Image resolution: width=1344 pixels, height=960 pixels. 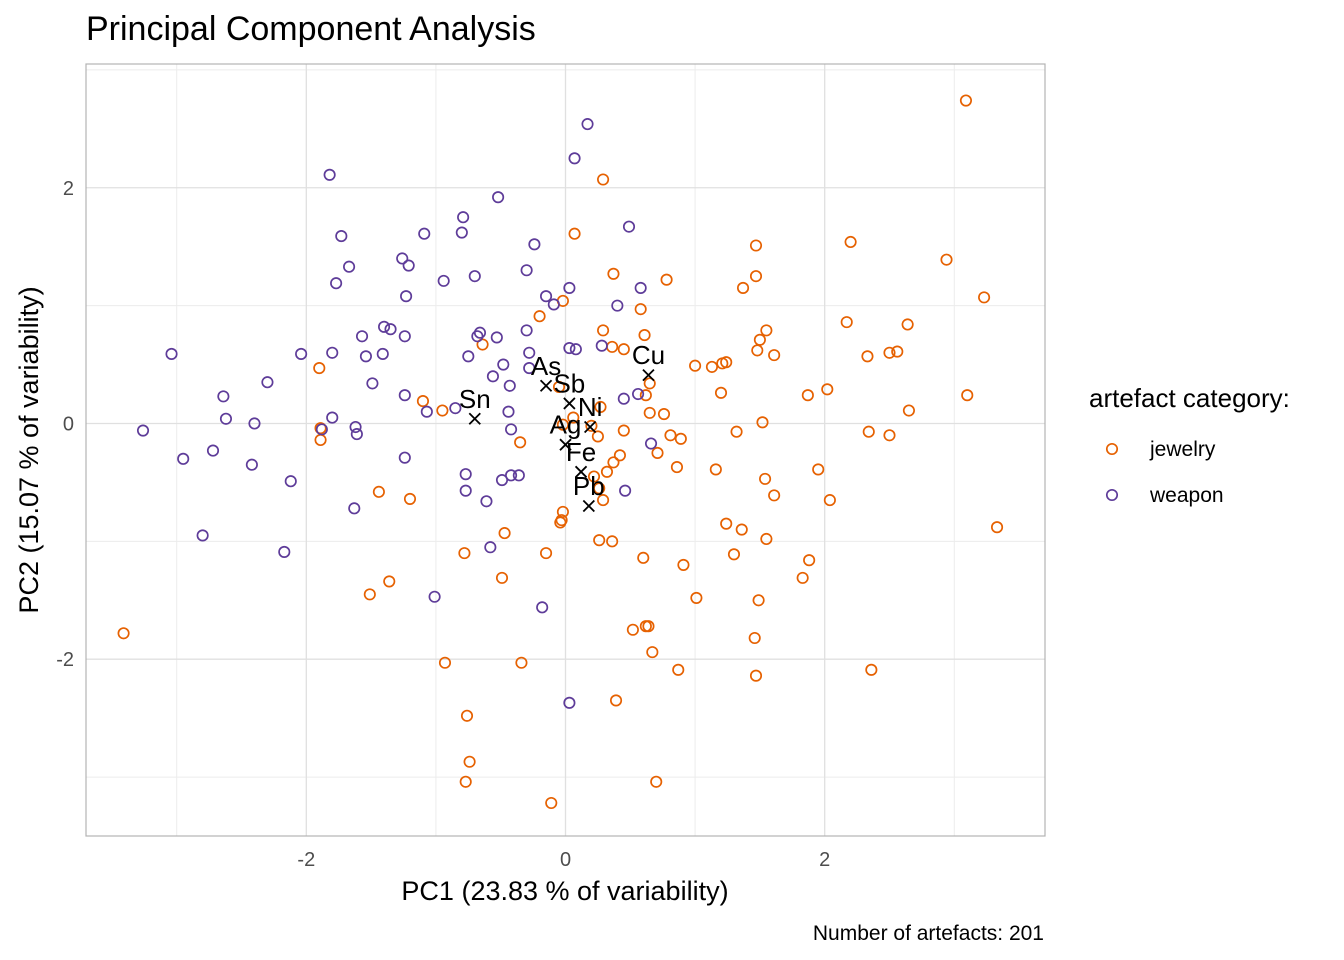 What do you see at coordinates (565, 444) in the screenshot?
I see `variable-marker-ag` at bounding box center [565, 444].